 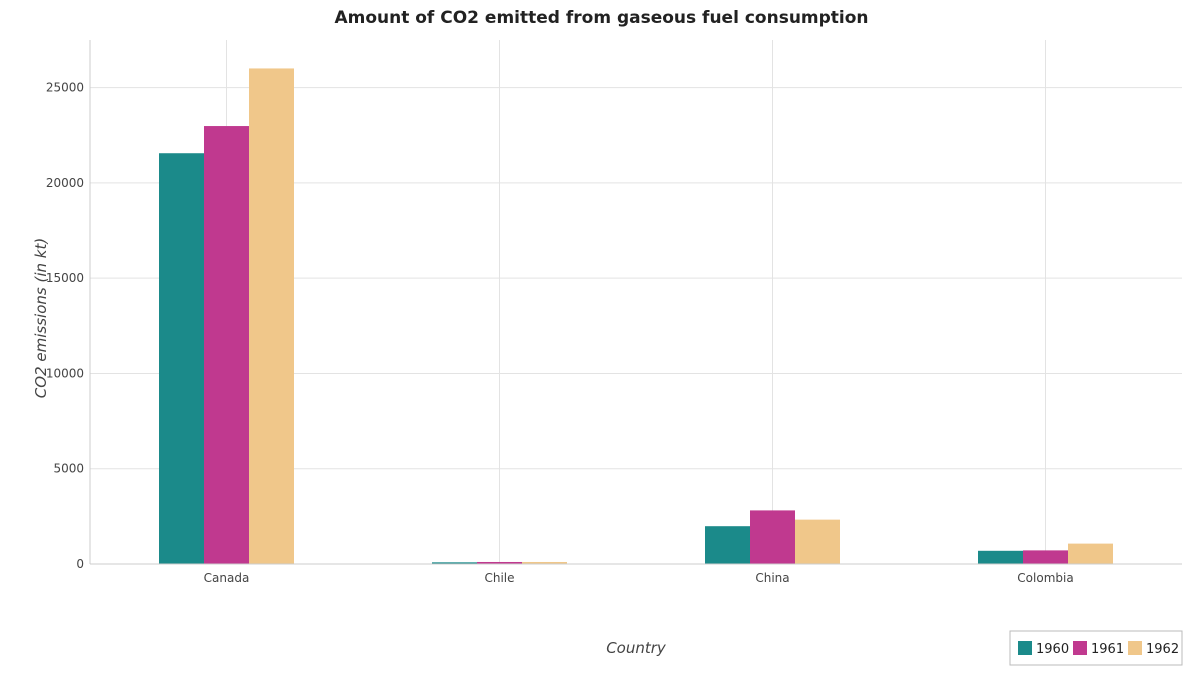 I want to click on legend-swatch-1962, so click(x=1135, y=648).